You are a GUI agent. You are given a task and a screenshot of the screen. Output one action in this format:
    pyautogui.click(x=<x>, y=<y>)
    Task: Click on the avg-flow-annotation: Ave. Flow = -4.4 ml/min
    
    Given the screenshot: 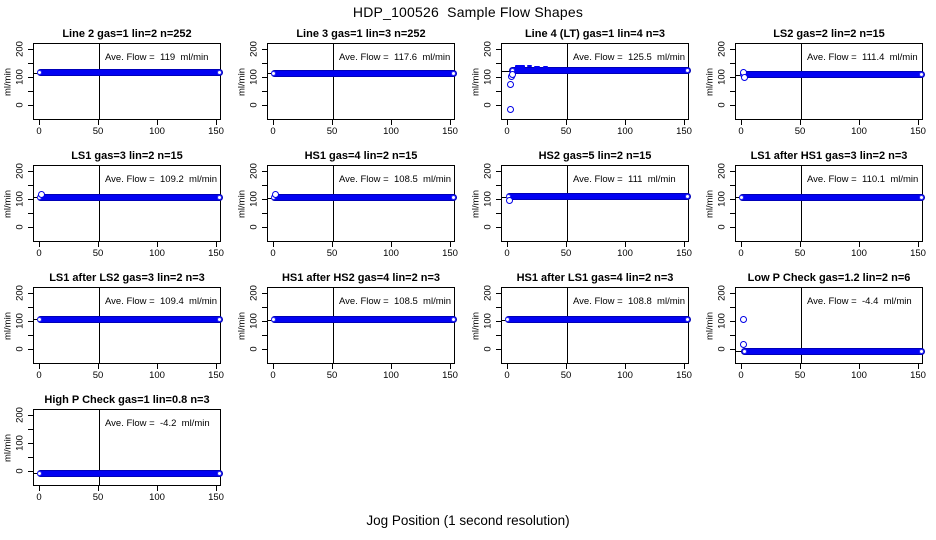 What is the action you would take?
    pyautogui.click(x=859, y=301)
    